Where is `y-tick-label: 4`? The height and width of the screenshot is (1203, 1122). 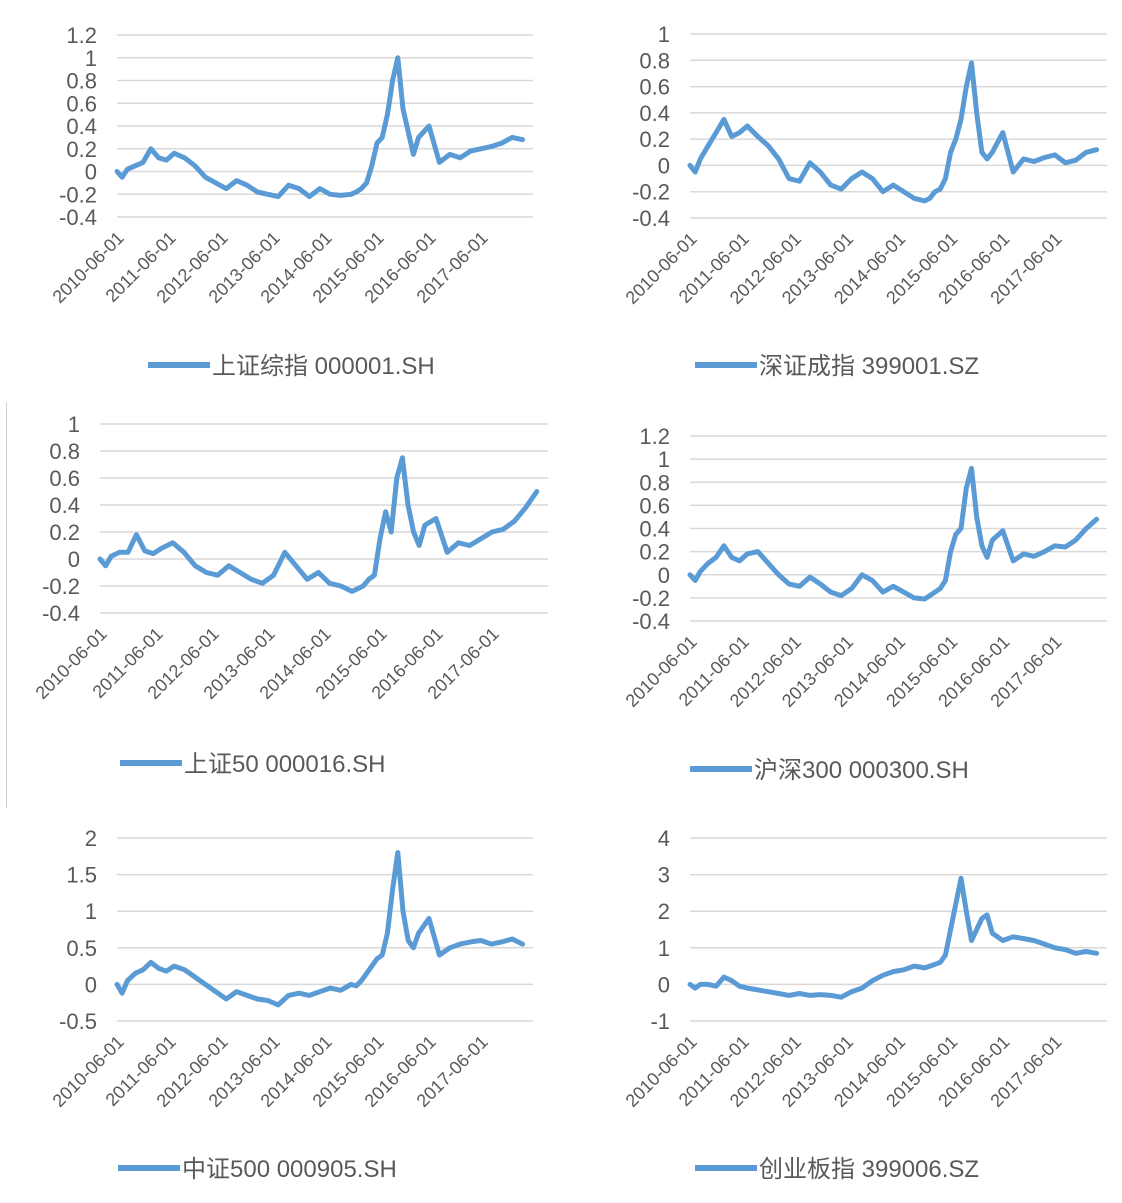 y-tick-label: 4 is located at coordinates (664, 838).